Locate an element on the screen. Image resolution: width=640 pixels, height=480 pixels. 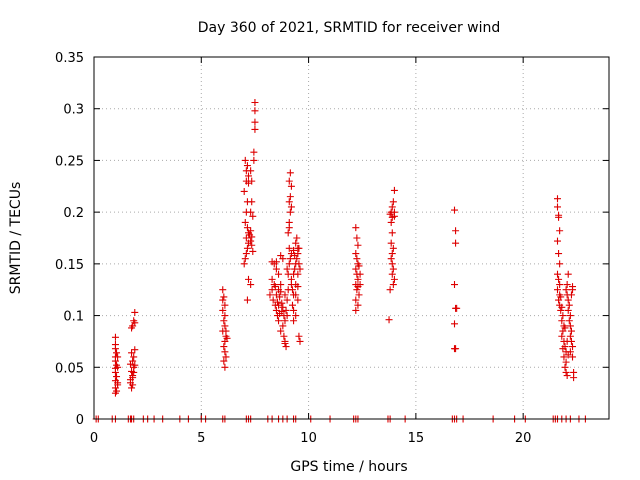
y-tick-label: 0.35 is located at coordinates (69, 58).